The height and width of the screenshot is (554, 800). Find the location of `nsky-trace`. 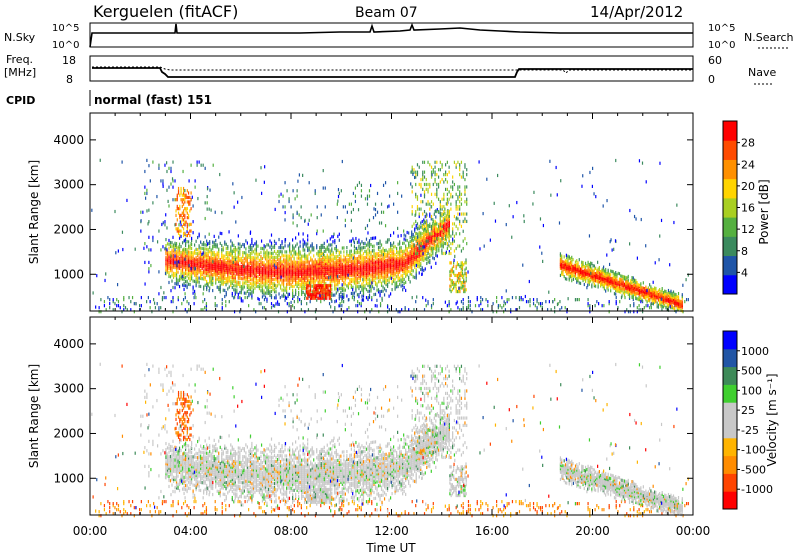

nsky-trace is located at coordinates (391, 35).